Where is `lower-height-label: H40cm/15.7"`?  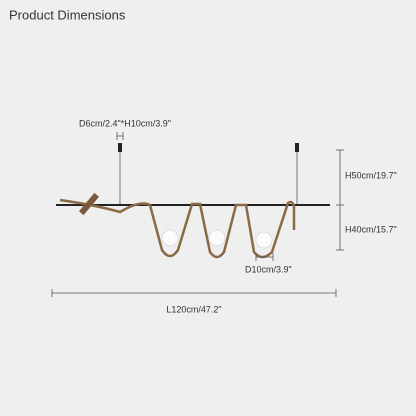
lower-height-label: H40cm/15.7" is located at coordinates (371, 229).